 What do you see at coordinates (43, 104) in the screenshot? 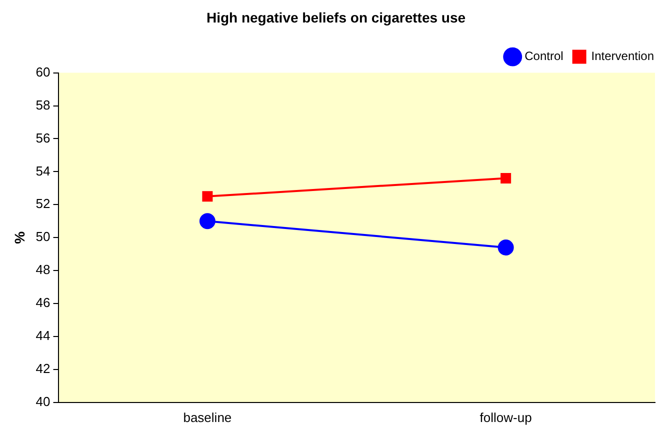
I see `y-tick-label: 58` at bounding box center [43, 104].